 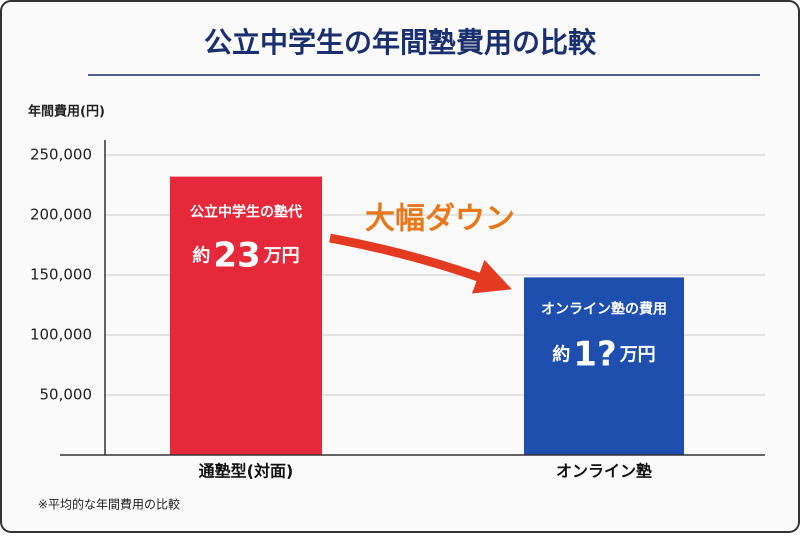 I want to click on amount-figure: 1?, so click(x=594, y=354).